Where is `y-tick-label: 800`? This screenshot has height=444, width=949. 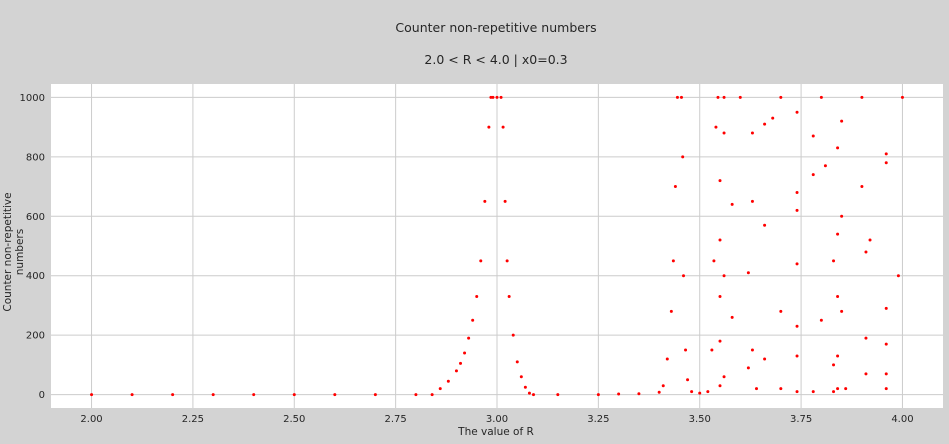 y-tick-label: 800 is located at coordinates (35, 157).